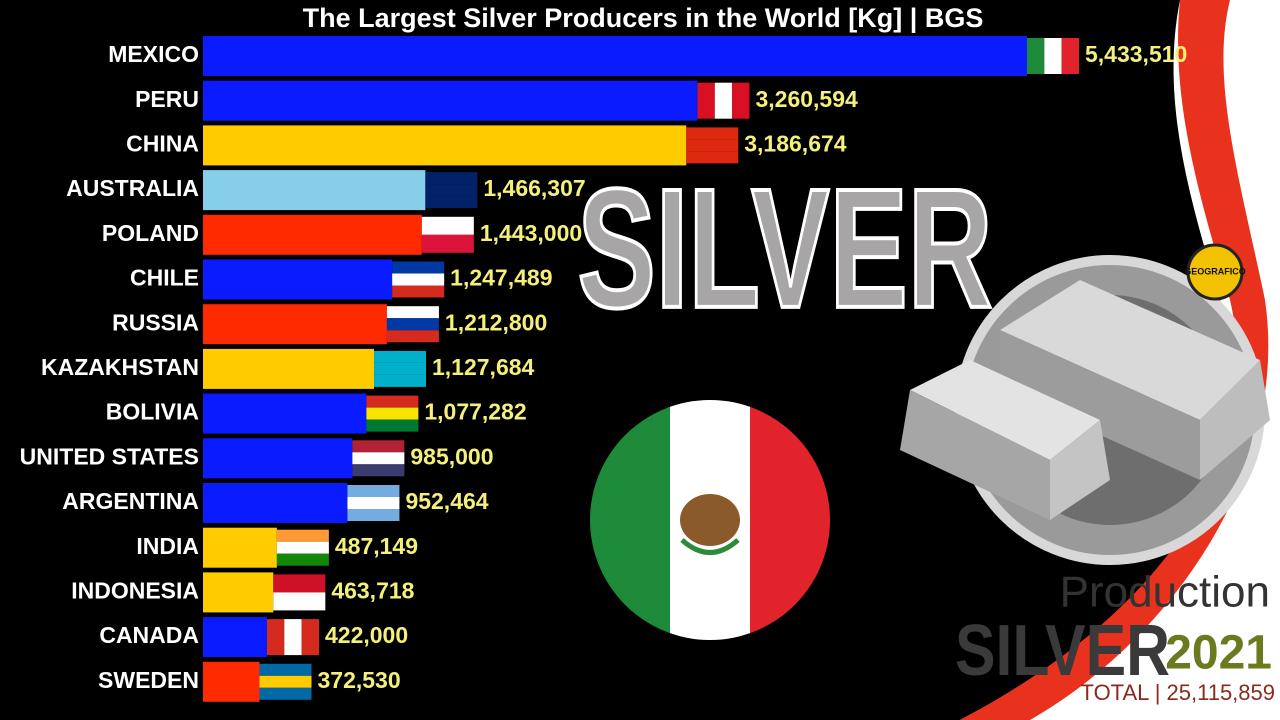  What do you see at coordinates (1136, 54) in the screenshot?
I see `value-label: 5,433,510` at bounding box center [1136, 54].